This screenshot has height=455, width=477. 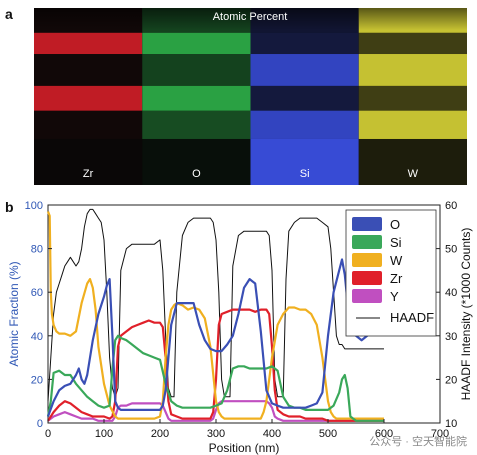 I want to click on x-tick-label: 300, so click(x=216, y=434).